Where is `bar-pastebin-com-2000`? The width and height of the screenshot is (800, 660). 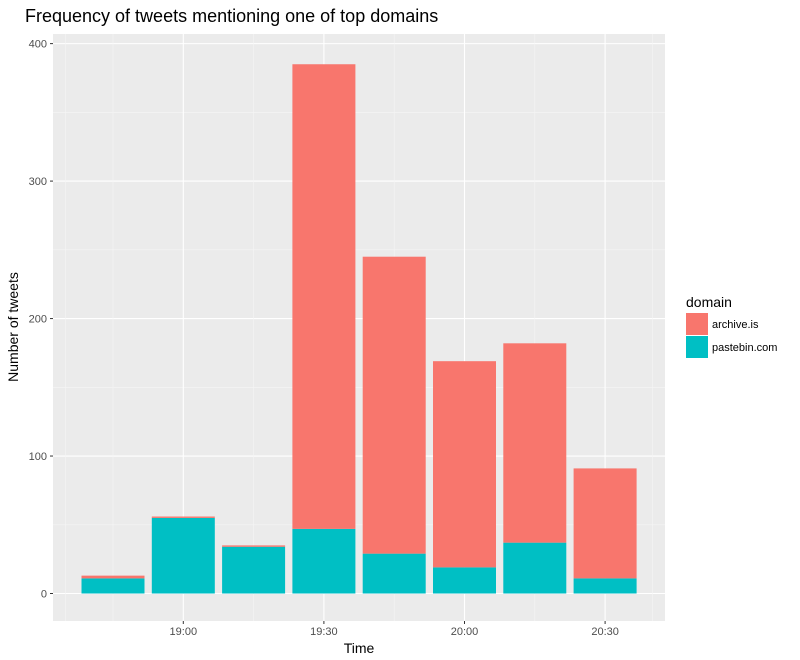 bar-pastebin-com-2000 is located at coordinates (464, 580).